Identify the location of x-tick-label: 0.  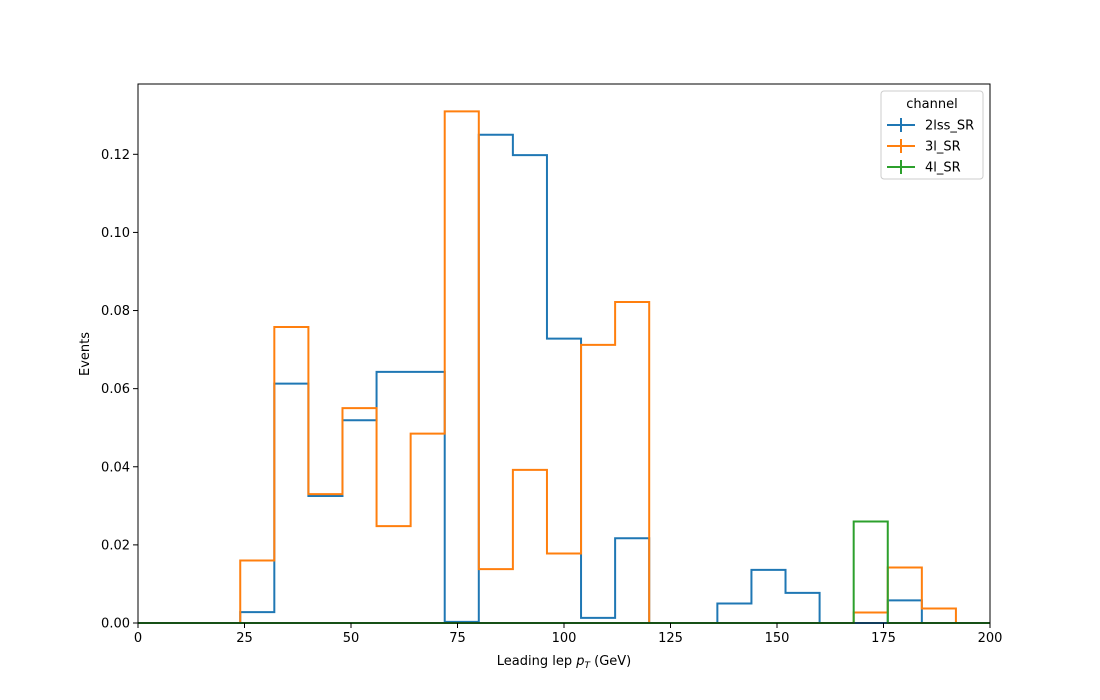
(138, 638).